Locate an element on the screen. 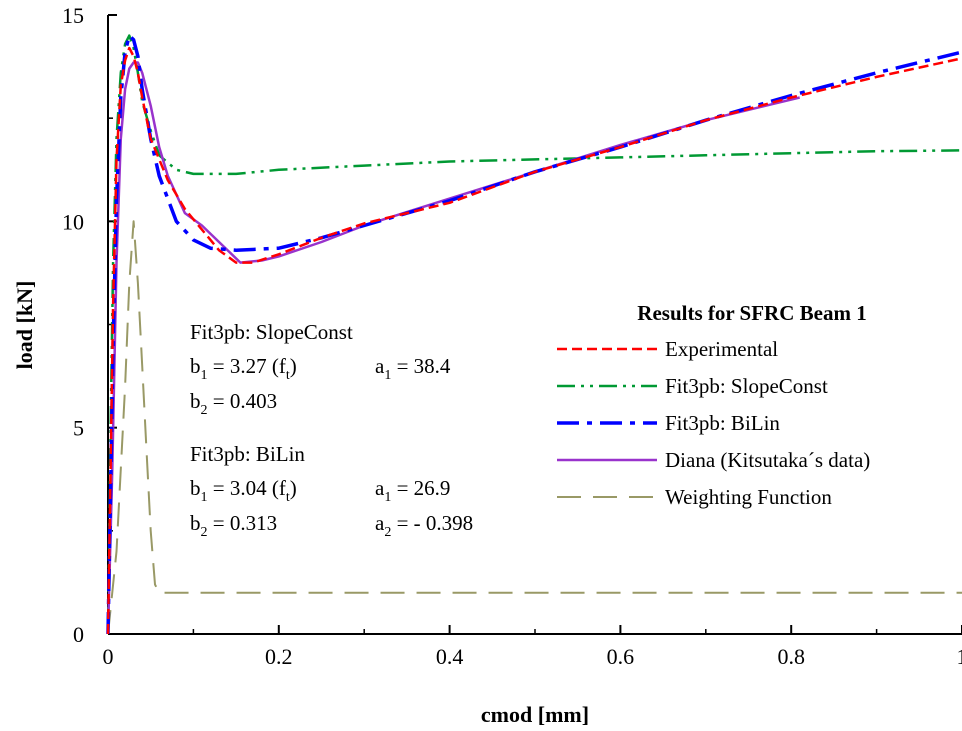  legend-label-4: Weighting Function is located at coordinates (748, 497).